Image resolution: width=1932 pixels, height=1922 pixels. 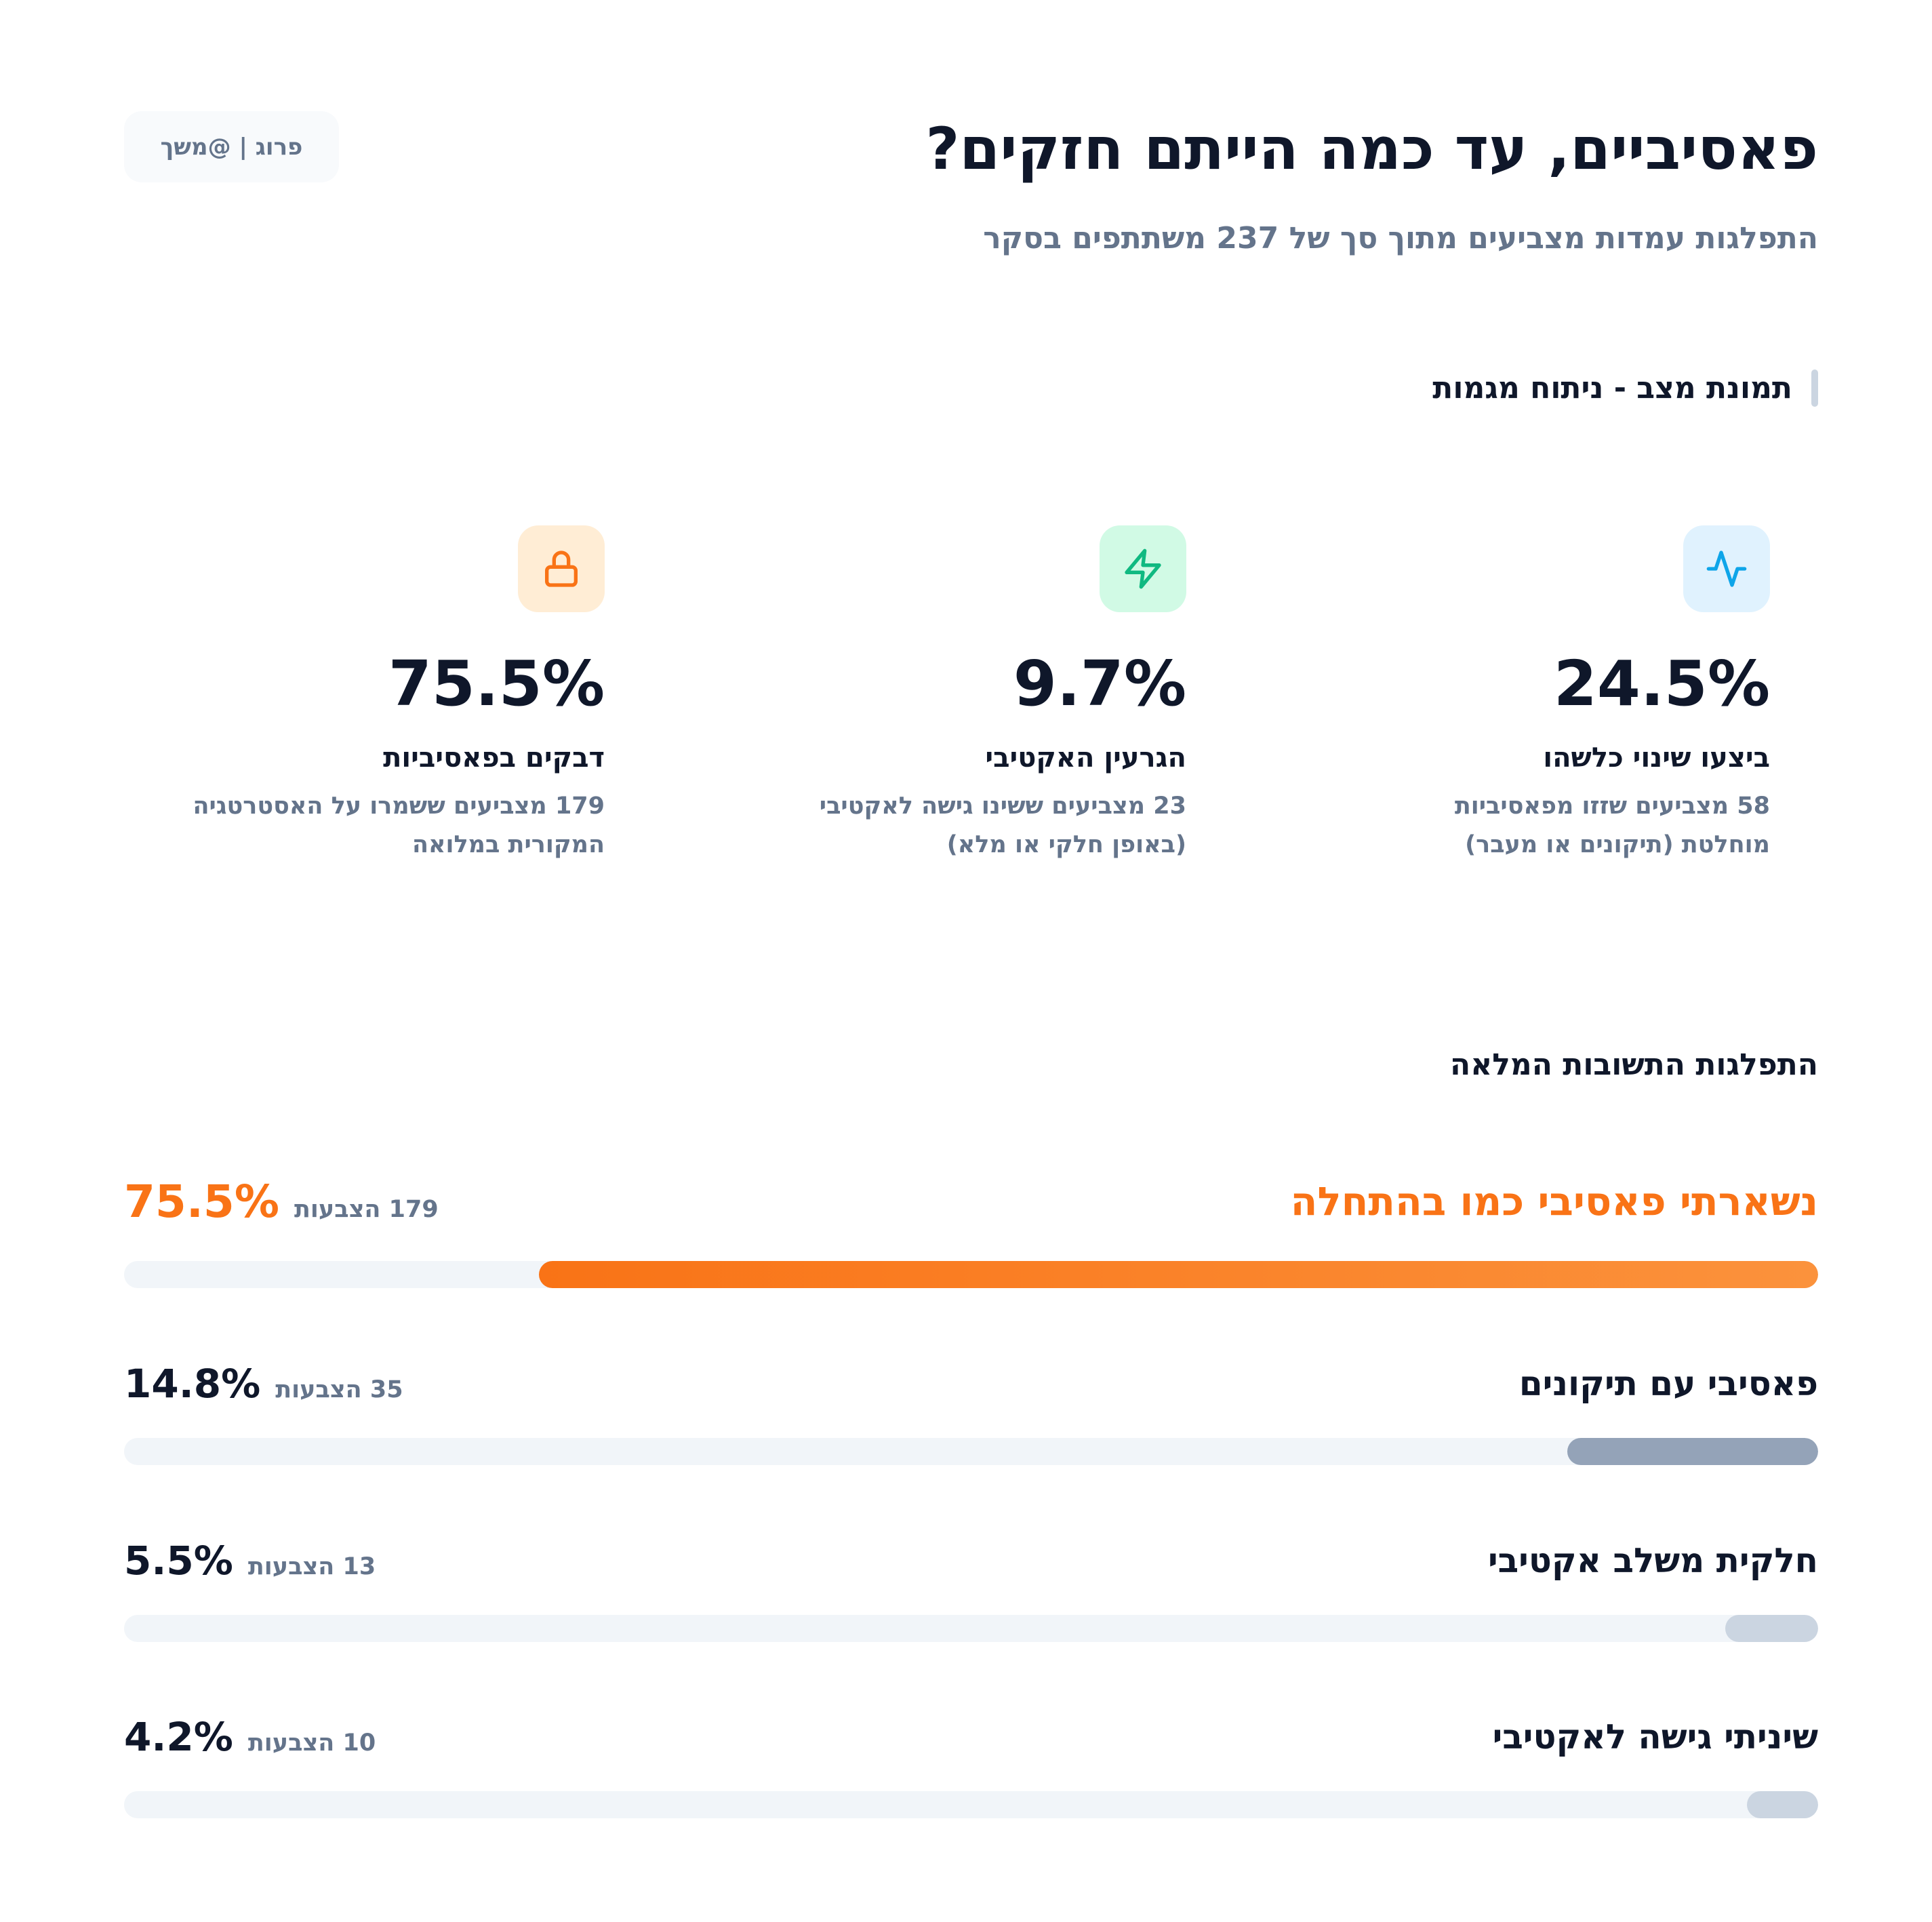 I want to click on stat-value: 24.5%, so click(x=1661, y=683).